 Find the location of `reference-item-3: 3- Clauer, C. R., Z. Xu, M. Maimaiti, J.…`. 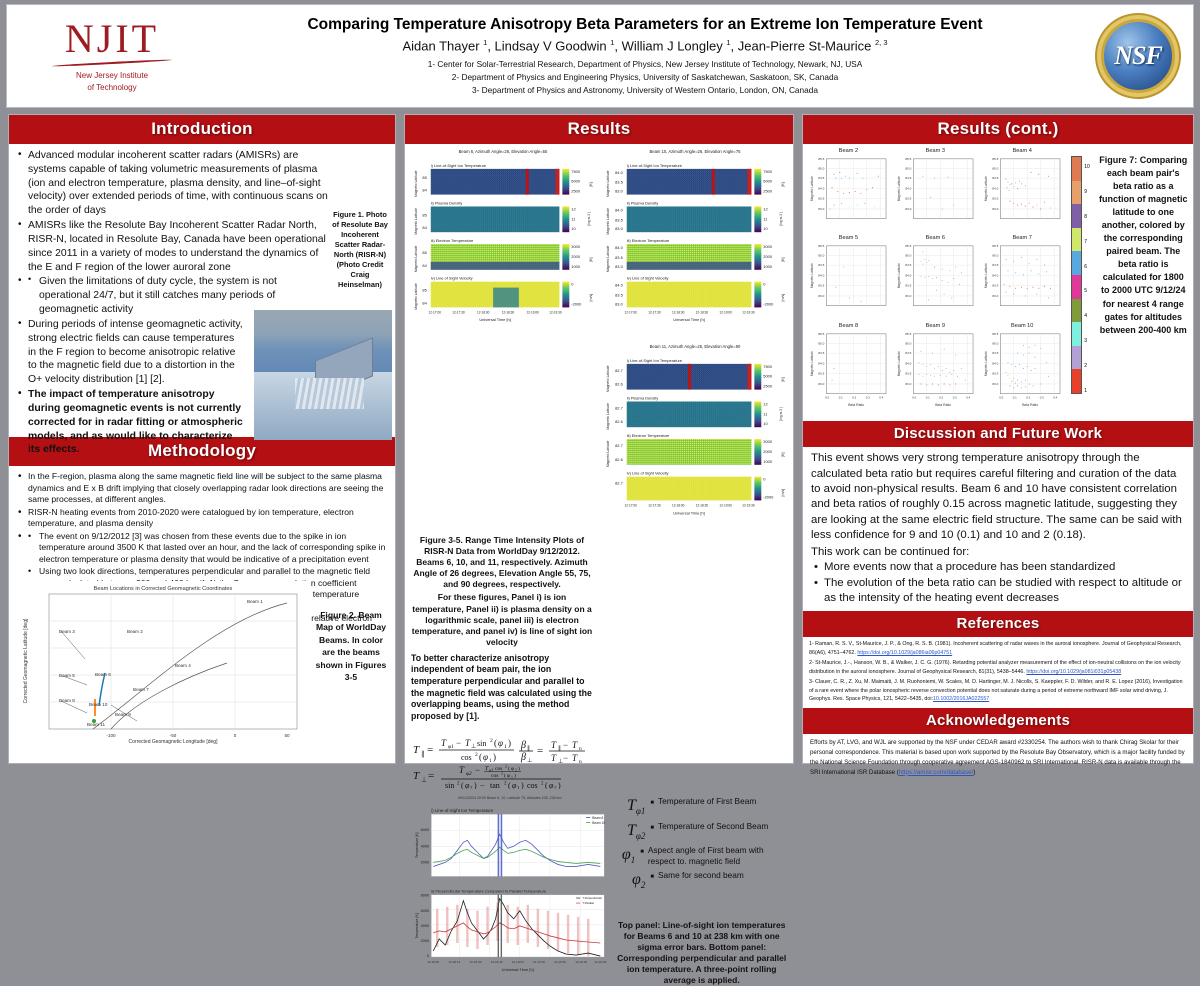

reference-item-3: 3- Clauer, C. R., Z. Xu, M. Maimaiti, J.… is located at coordinates (998, 690).